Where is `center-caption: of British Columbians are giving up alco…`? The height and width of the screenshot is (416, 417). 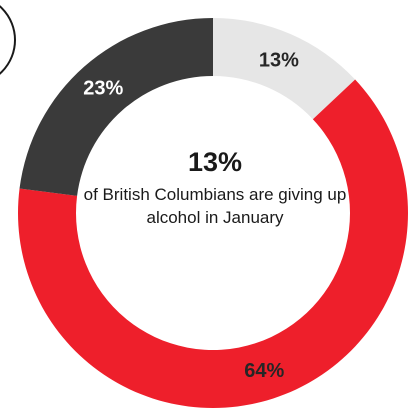 center-caption: of British Columbians are giving up alco… is located at coordinates (215, 206).